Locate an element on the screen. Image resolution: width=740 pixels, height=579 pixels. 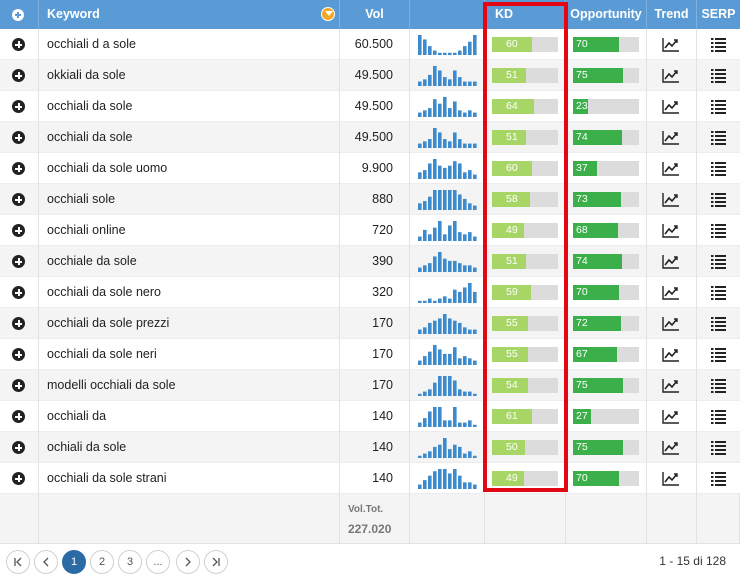
header-kd: KD is located at coordinates (525, 14).